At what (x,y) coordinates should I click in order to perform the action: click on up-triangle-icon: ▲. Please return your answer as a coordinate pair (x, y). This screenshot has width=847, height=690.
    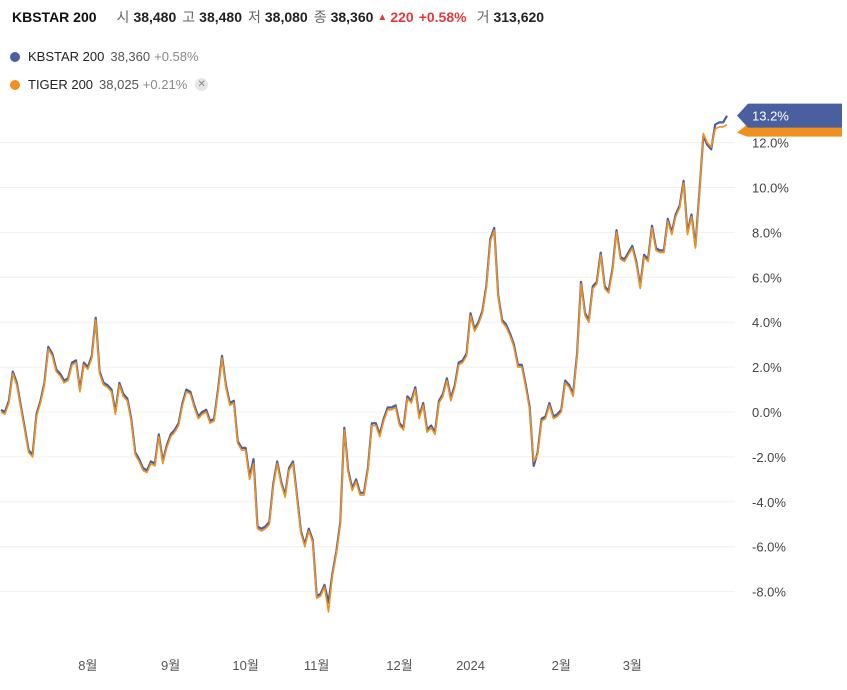
    Looking at the image, I should click on (382, 17).